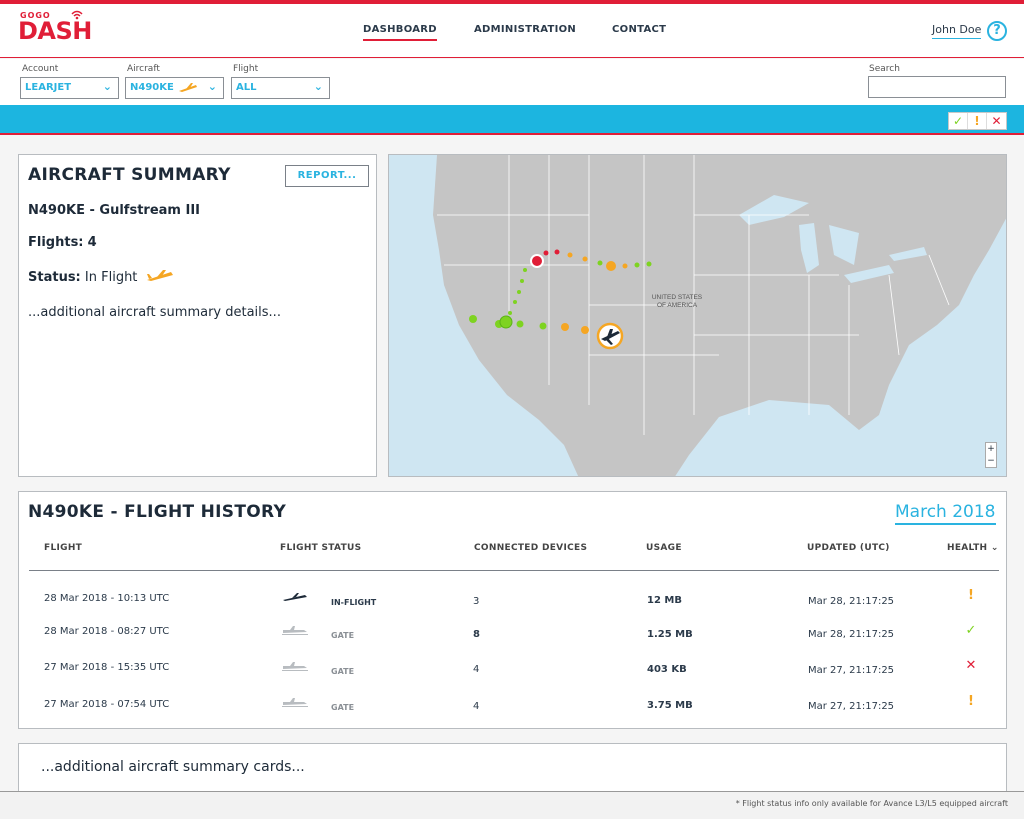 This screenshot has width=1024, height=819. What do you see at coordinates (971, 665) in the screenshot?
I see `health-error-icon: ✕` at bounding box center [971, 665].